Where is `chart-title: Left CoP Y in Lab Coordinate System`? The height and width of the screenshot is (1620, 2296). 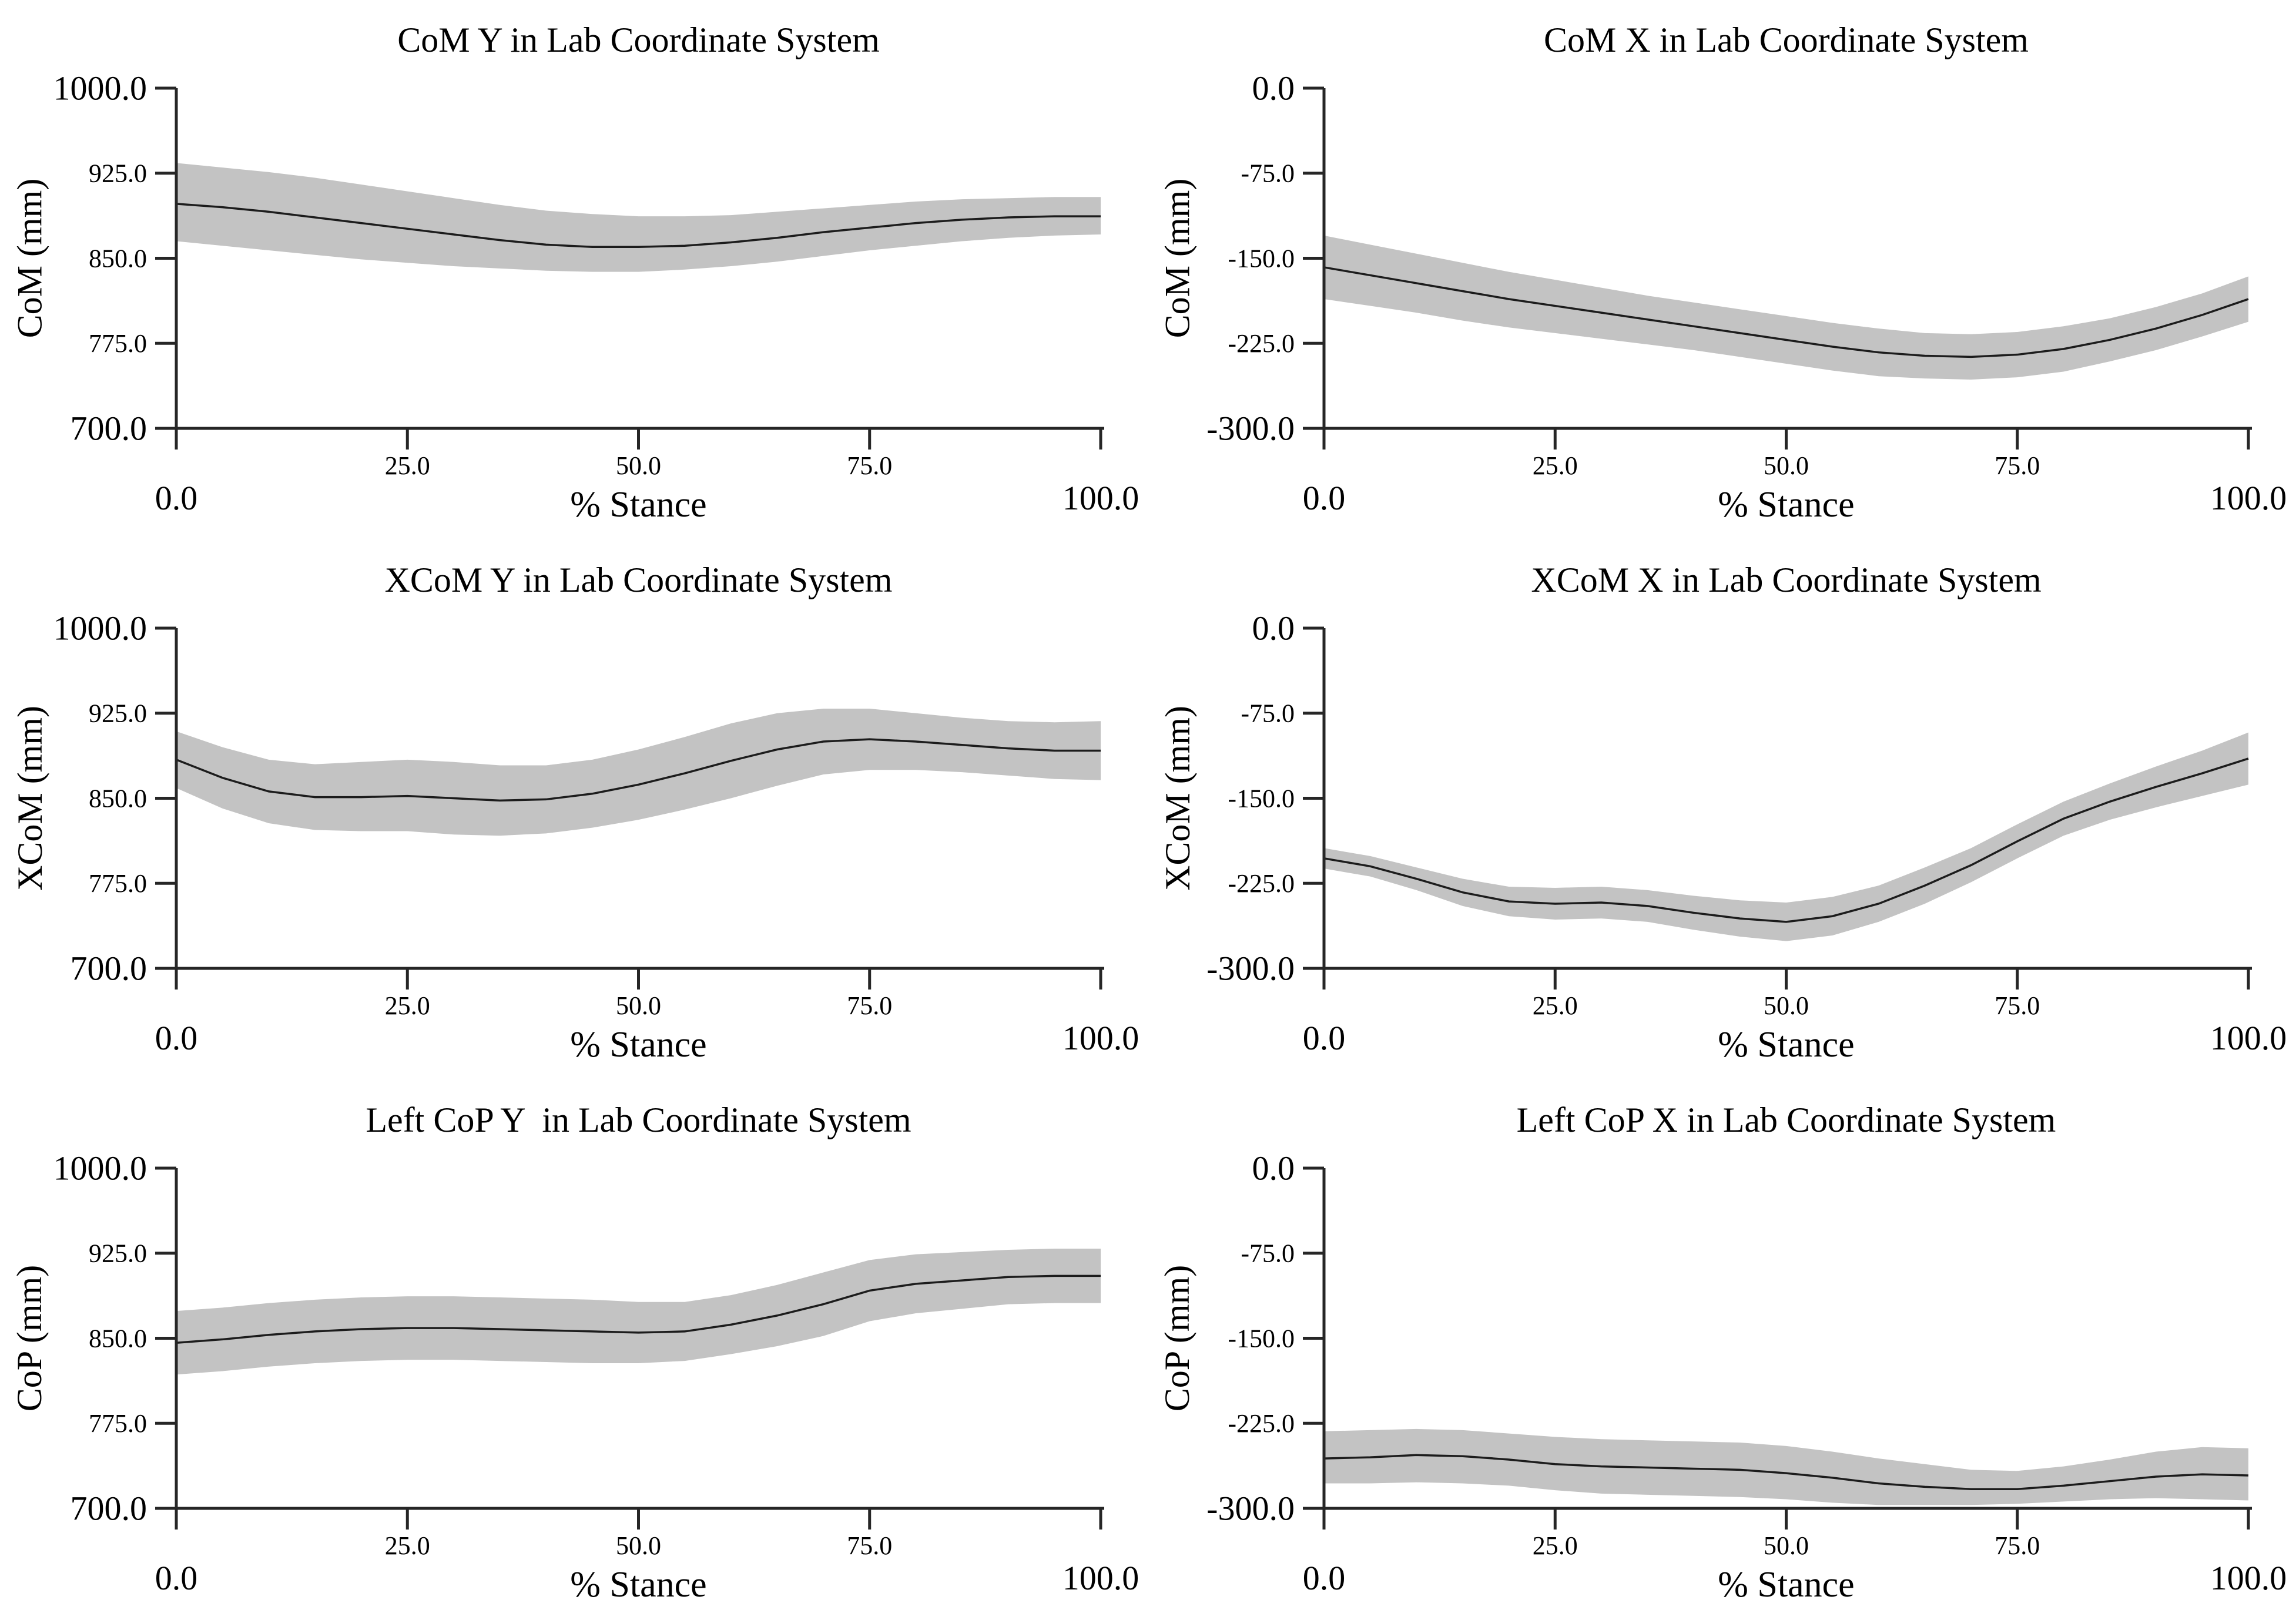
chart-title: Left CoP Y in Lab Coordinate System is located at coordinates (638, 1120).